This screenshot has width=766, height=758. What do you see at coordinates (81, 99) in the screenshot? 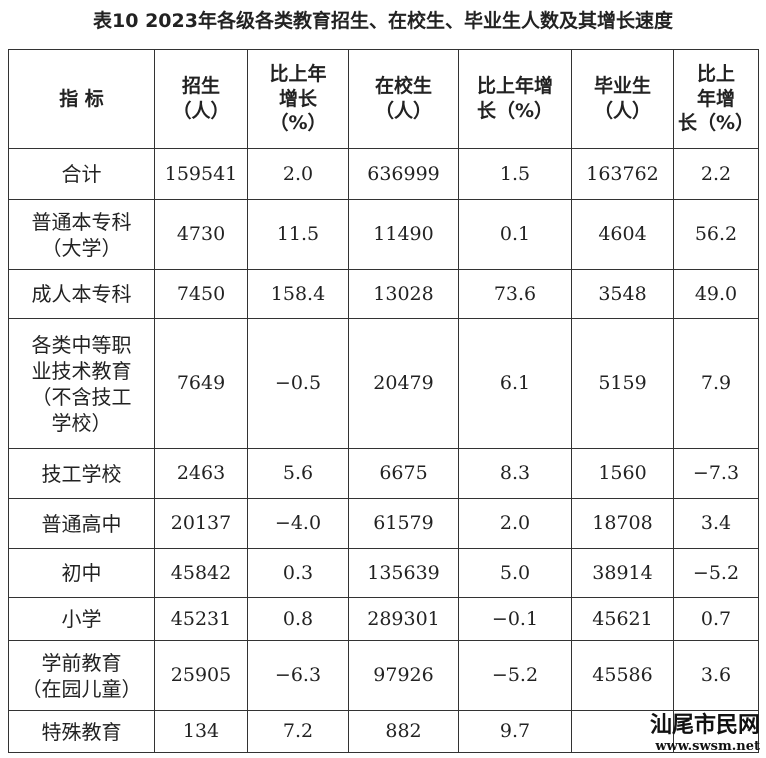
I see `header-cell: 指 标` at bounding box center [81, 99].